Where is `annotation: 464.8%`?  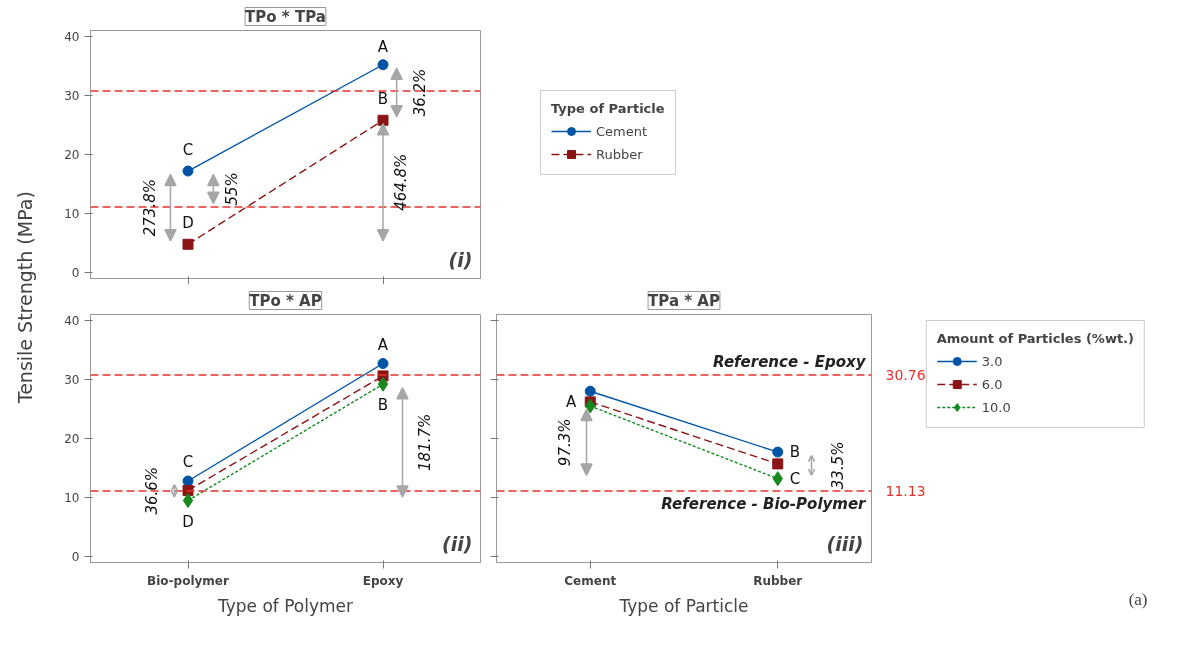 annotation: 464.8% is located at coordinates (401, 182).